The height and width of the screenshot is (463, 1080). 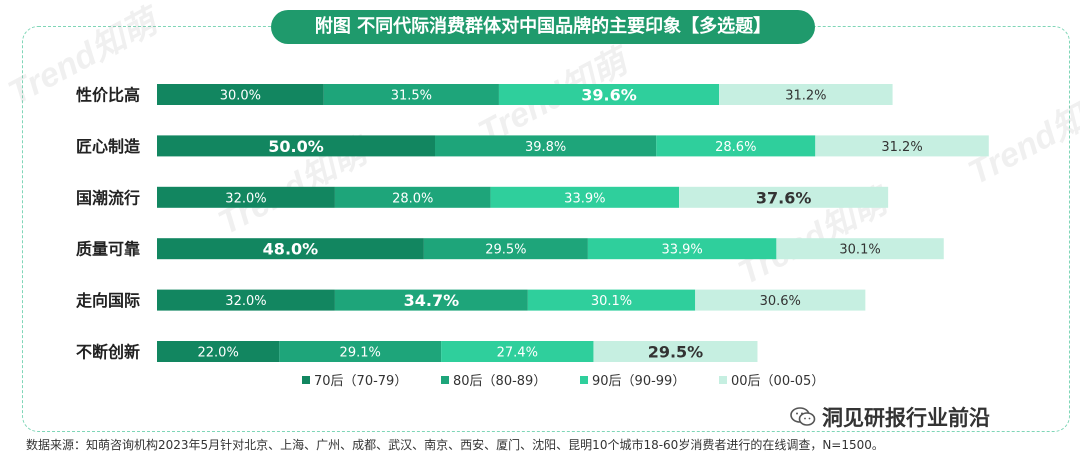 What do you see at coordinates (803, 416) in the screenshot?
I see `wechat-icon` at bounding box center [803, 416].